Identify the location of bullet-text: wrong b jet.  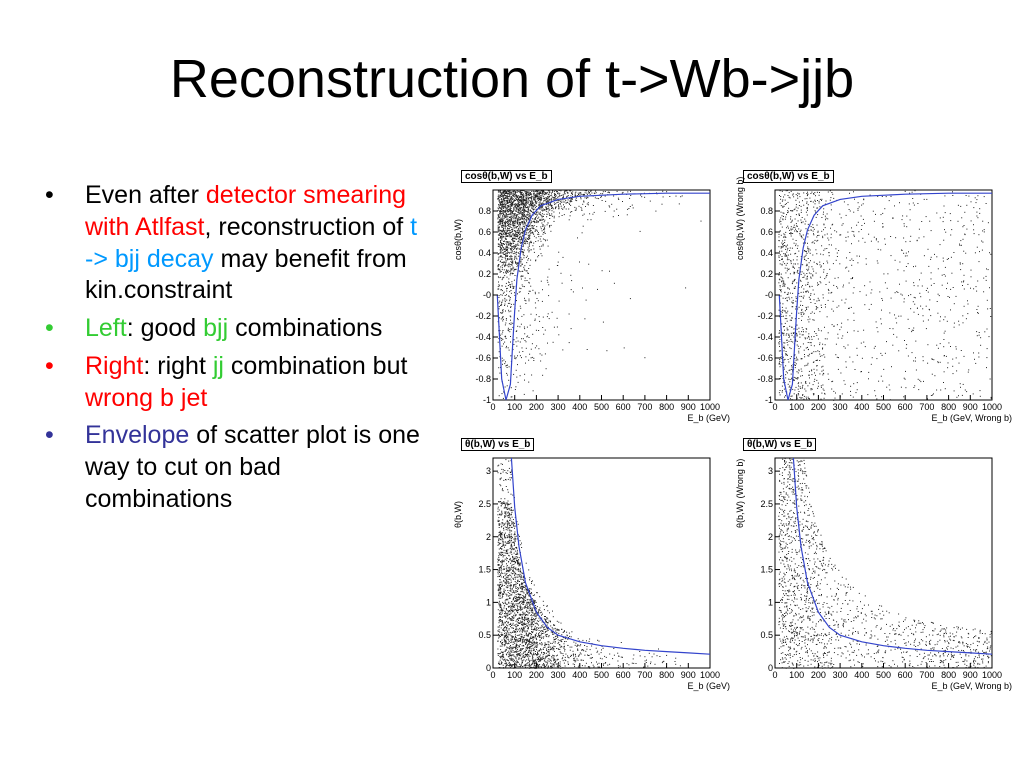
(146, 397).